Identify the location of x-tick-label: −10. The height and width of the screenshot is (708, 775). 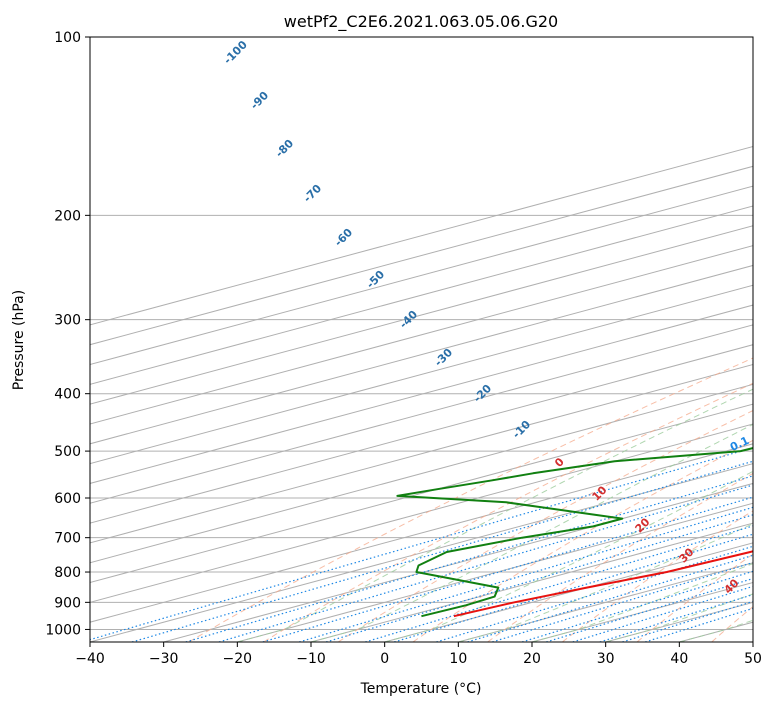
(311, 659).